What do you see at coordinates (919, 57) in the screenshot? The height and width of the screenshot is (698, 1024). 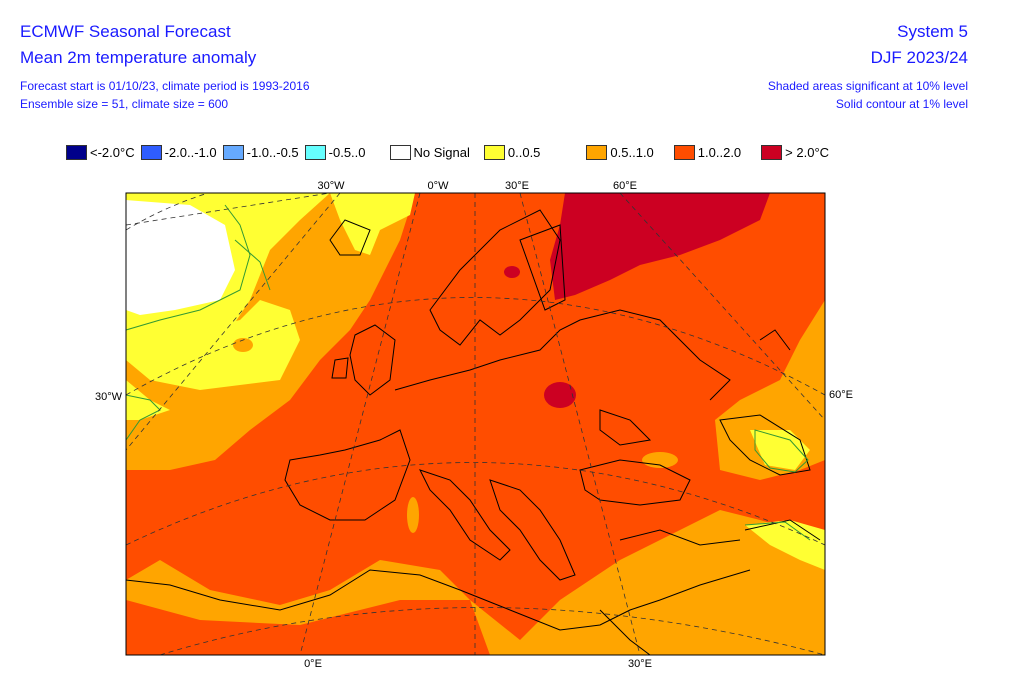 I see `season-label: DJF 2023/24` at bounding box center [919, 57].